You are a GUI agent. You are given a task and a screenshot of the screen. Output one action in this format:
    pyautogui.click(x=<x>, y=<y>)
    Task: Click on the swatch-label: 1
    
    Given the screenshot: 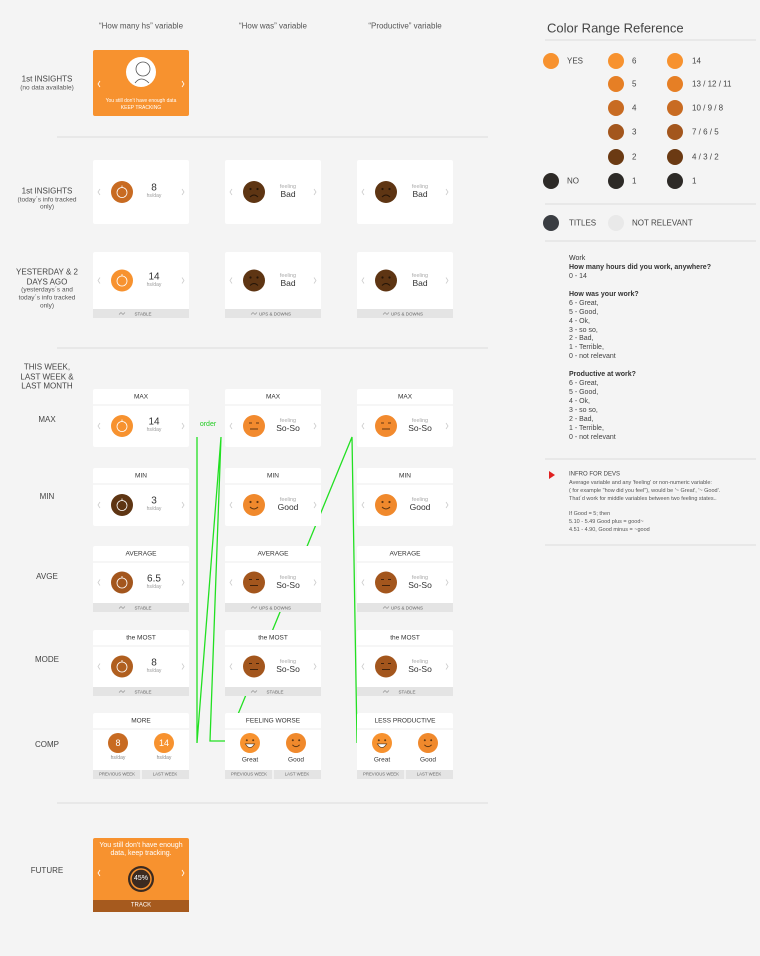 What is the action you would take?
    pyautogui.click(x=634, y=181)
    